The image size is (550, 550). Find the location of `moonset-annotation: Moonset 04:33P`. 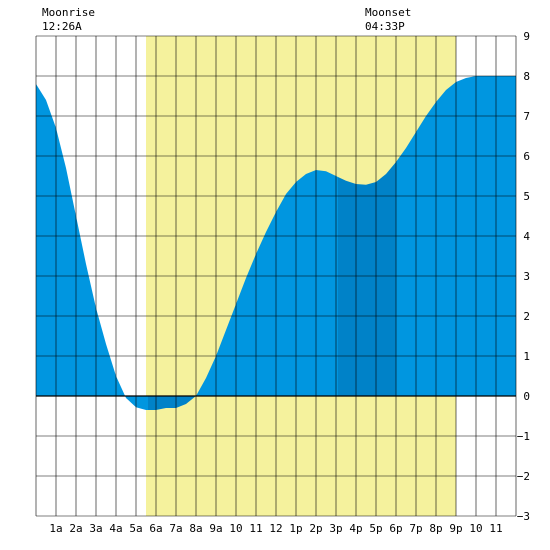

moonset-annotation: Moonset 04:33P is located at coordinates (388, 19).